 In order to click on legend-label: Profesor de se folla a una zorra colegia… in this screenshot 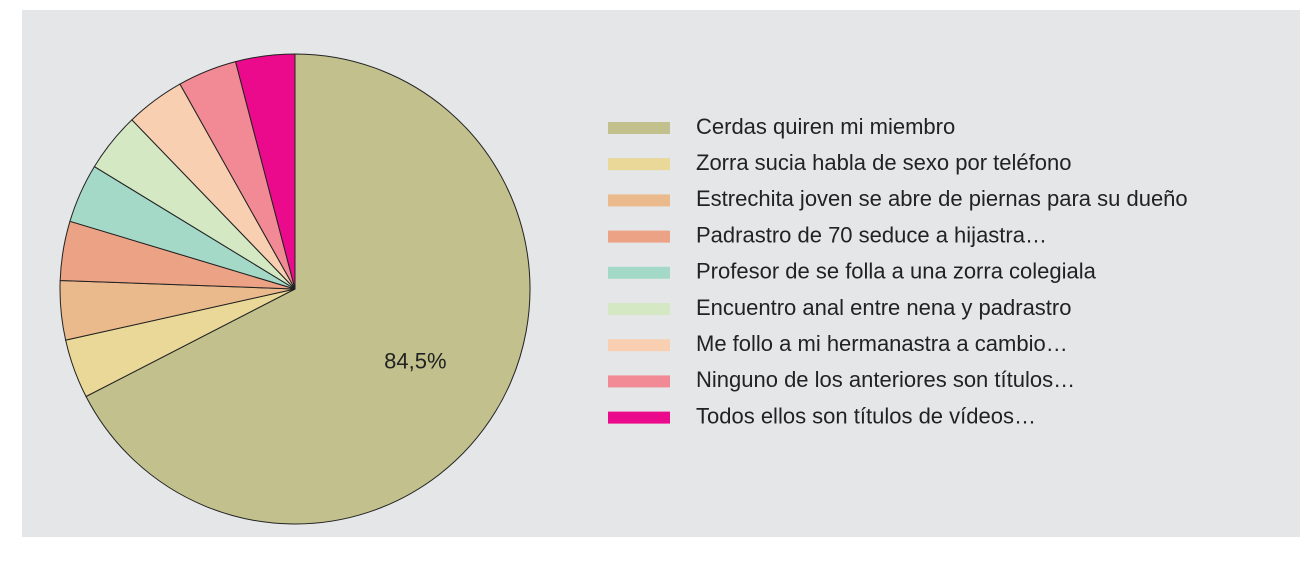, I will do `click(896, 271)`.